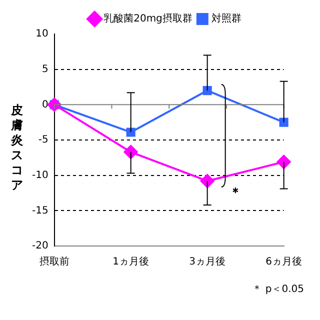 The image size is (320, 320). Describe the element at coordinates (45, 104) in the screenshot. I see `y-tick-label: 0` at that location.